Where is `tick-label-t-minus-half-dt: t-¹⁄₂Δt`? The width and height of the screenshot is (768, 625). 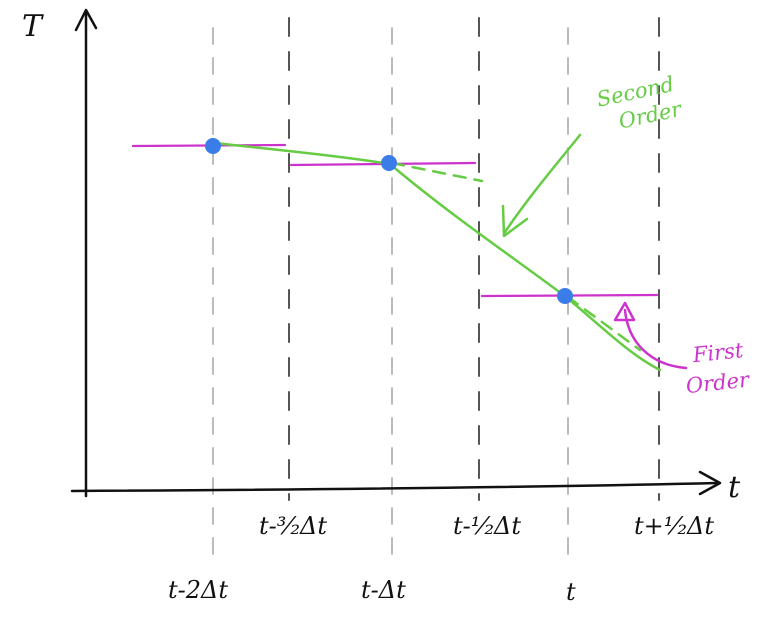 tick-label-t-minus-half-dt: t-¹⁄₂Δt is located at coordinates (487, 526).